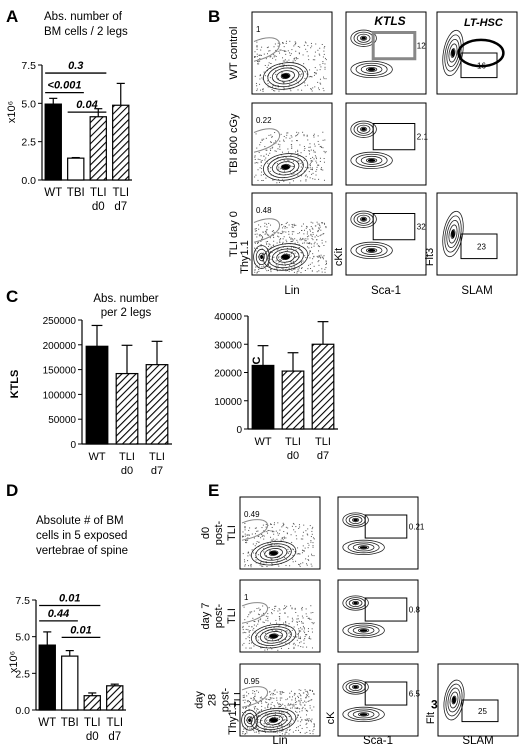 The height and width of the screenshot is (748, 520). Describe the element at coordinates (98, 207) in the screenshot. I see `x-tick-label: d0` at that location.